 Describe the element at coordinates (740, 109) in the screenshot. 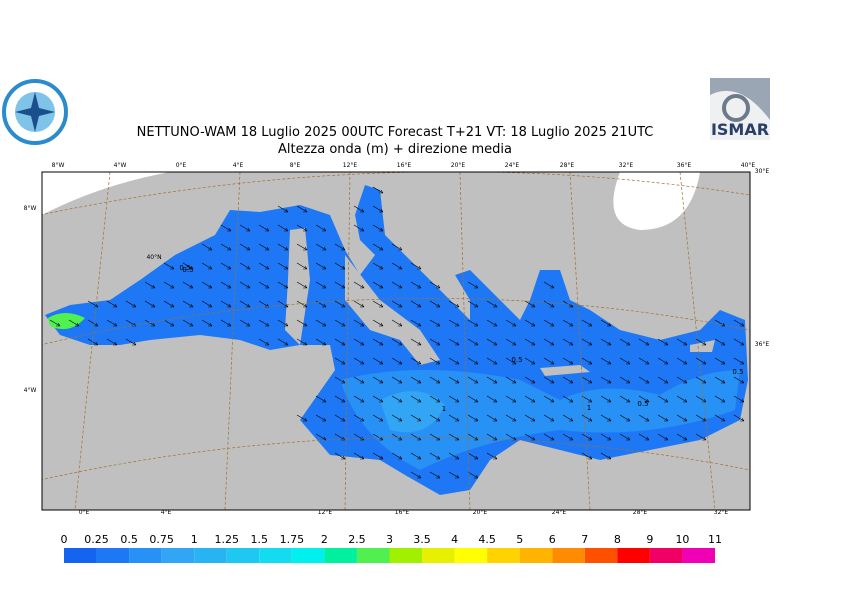

I see `logo-right: ISMAR` at that location.